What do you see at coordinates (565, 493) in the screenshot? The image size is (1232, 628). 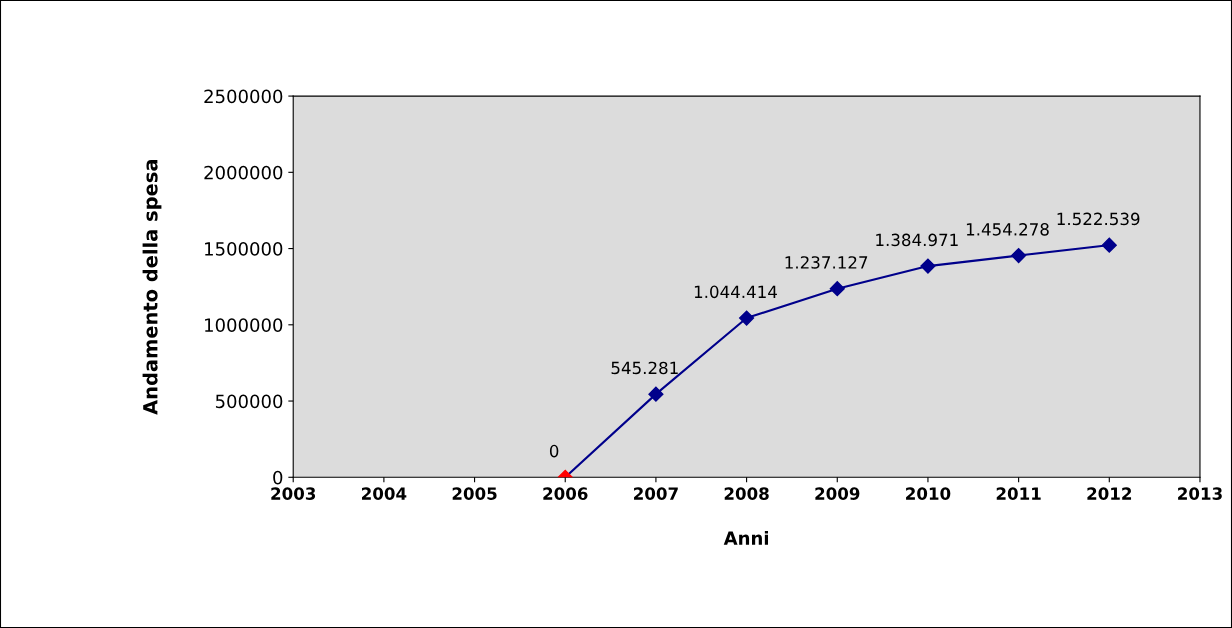 I see `x-tick-label: 2006` at bounding box center [565, 493].